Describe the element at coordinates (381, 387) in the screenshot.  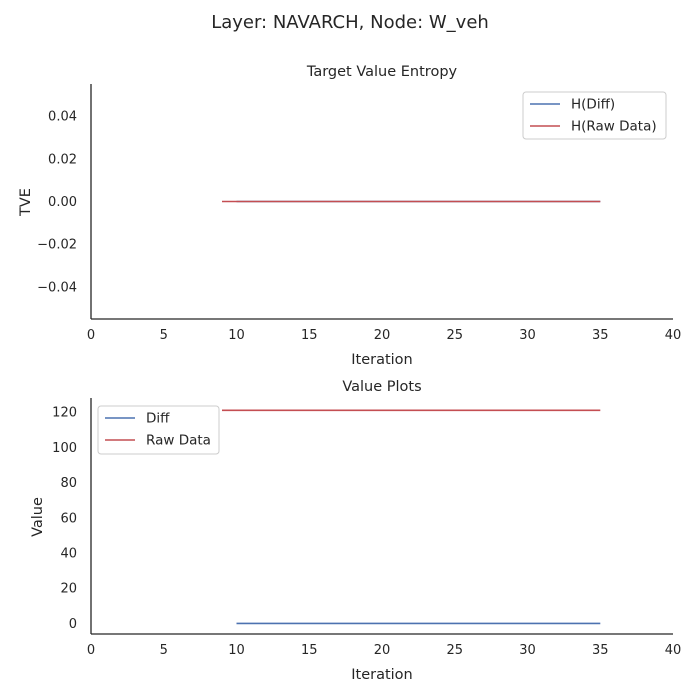
I see `chart-title: Value Plots` at that location.